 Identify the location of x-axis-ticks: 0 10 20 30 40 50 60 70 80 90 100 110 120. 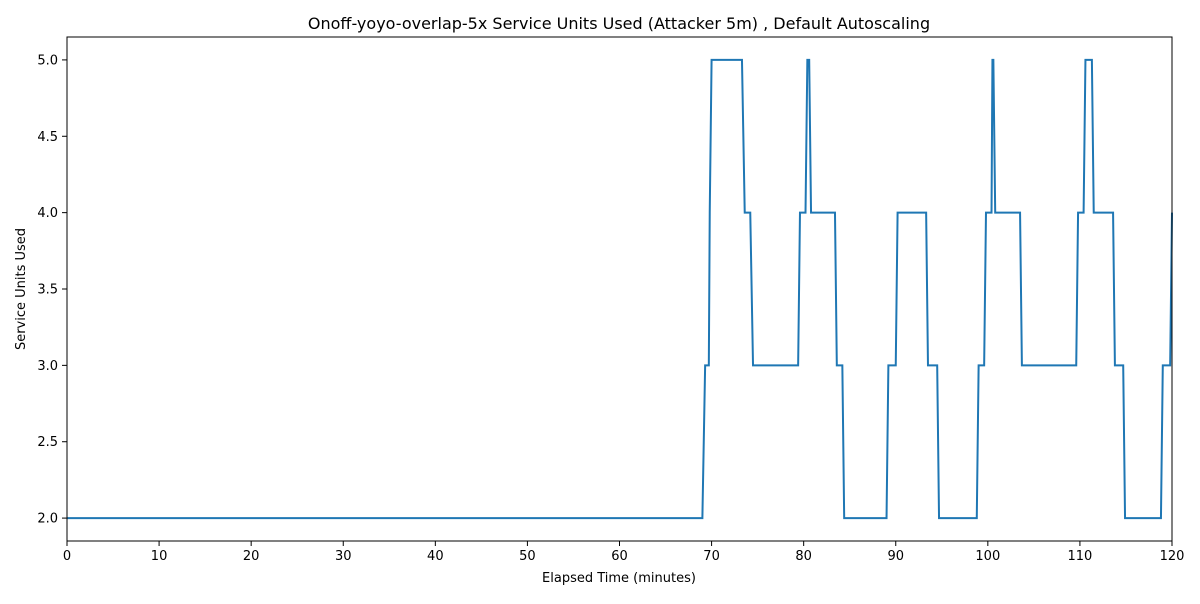
(624, 552).